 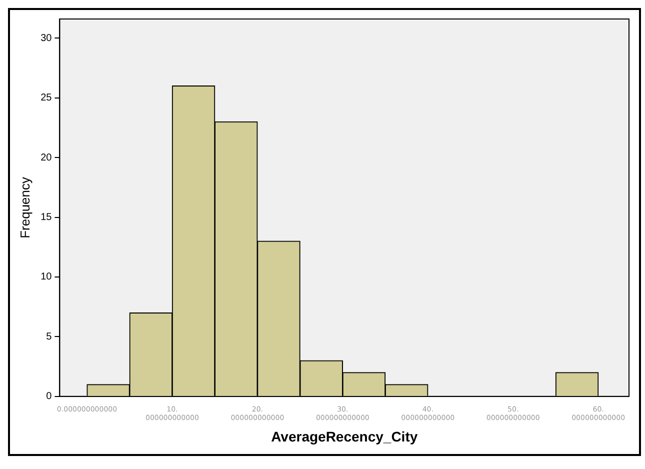 I want to click on y-tick-label: 20, so click(x=46, y=158).